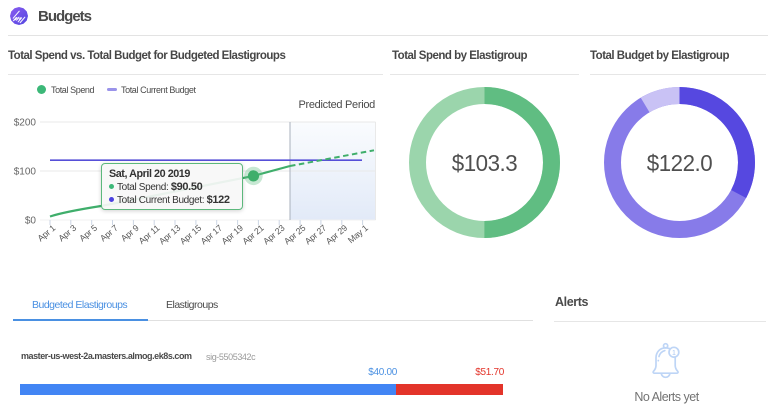 The image size is (768, 414). What do you see at coordinates (88, 233) in the screenshot?
I see `svg-text: Apr 5` at bounding box center [88, 233].